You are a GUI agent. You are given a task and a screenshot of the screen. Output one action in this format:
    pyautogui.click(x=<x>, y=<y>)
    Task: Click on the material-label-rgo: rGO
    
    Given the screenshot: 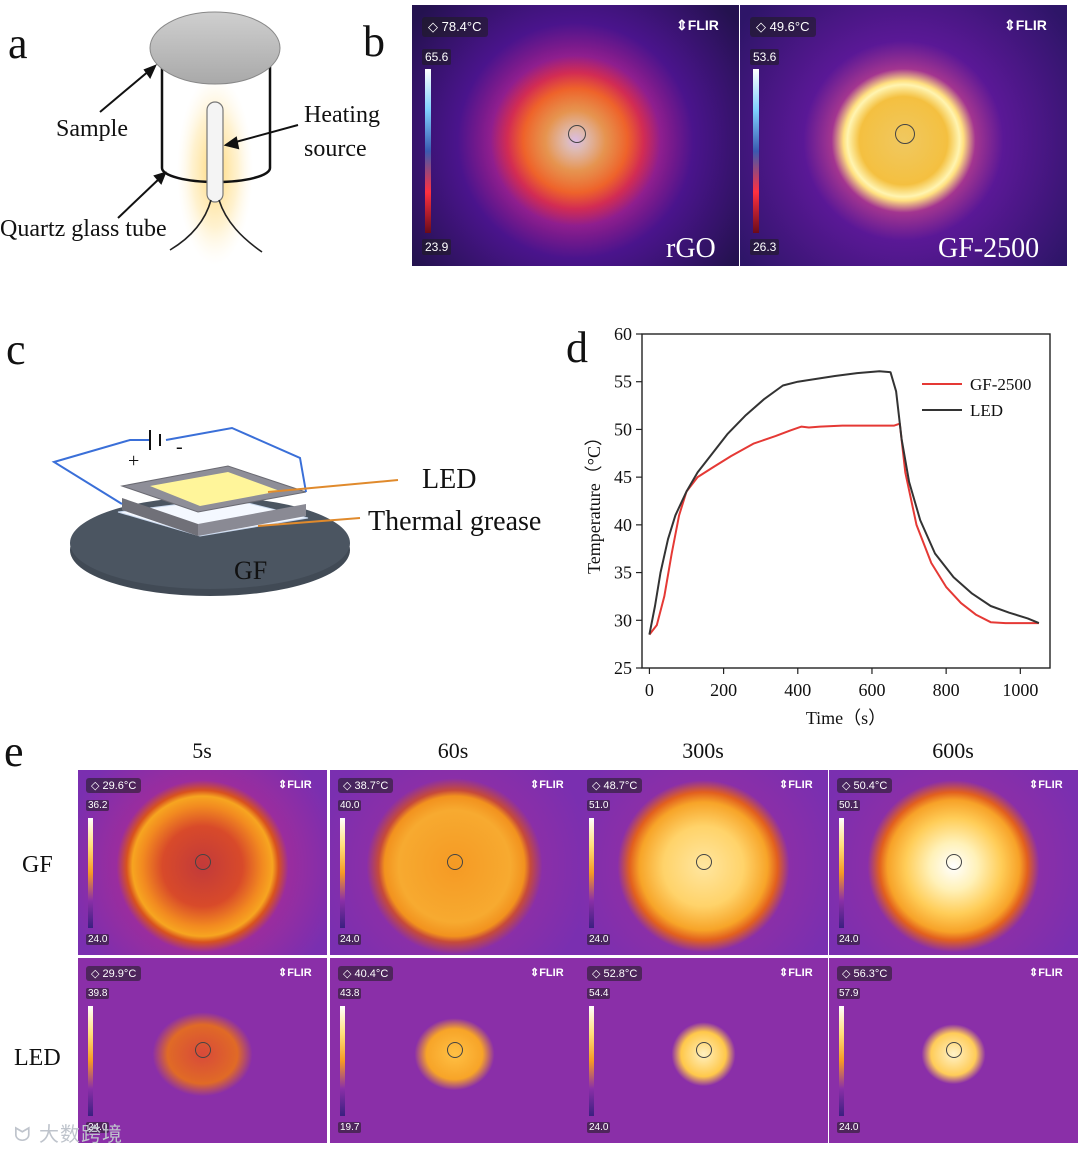 What is the action you would take?
    pyautogui.click(x=691, y=248)
    